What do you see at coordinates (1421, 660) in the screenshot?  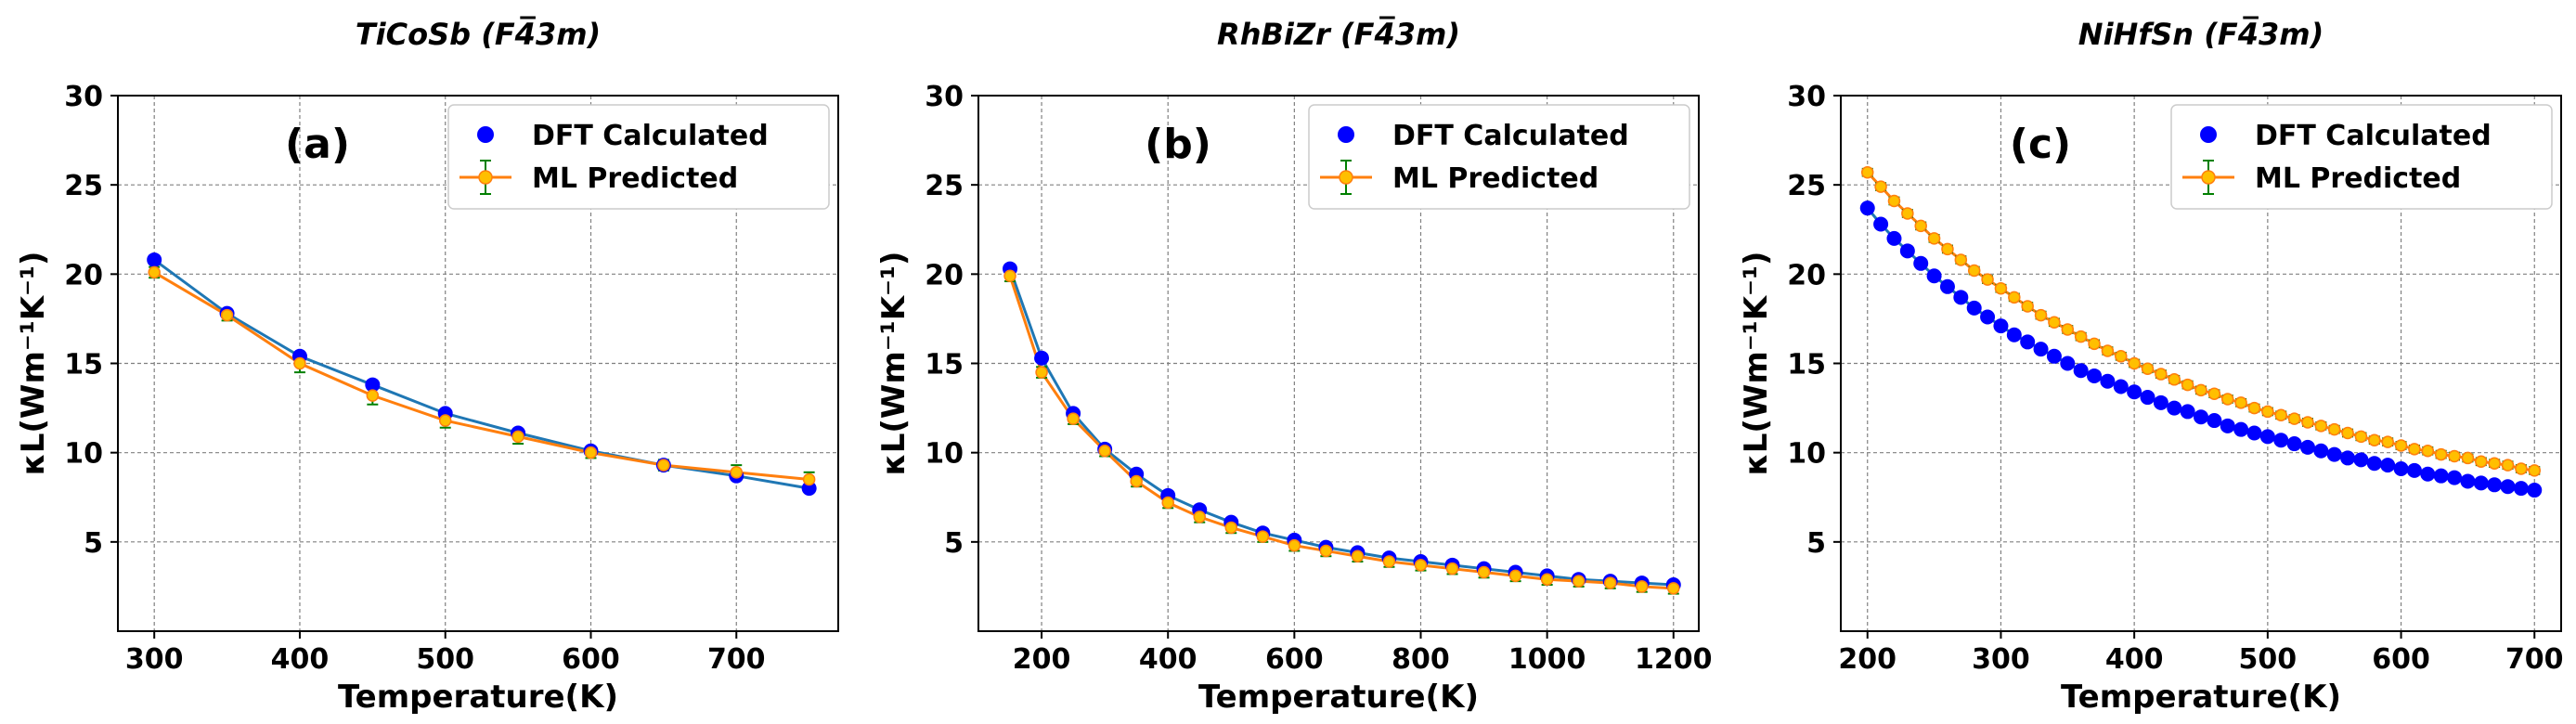 I see `x-tick-label: 800` at bounding box center [1421, 660].